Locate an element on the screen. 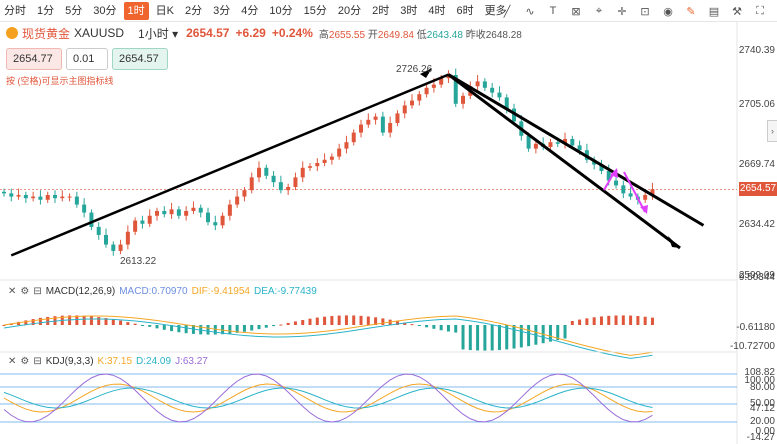 Image resolution: width=777 pixels, height=444 pixels. edit-icon: ✎ is located at coordinates (691, 11).